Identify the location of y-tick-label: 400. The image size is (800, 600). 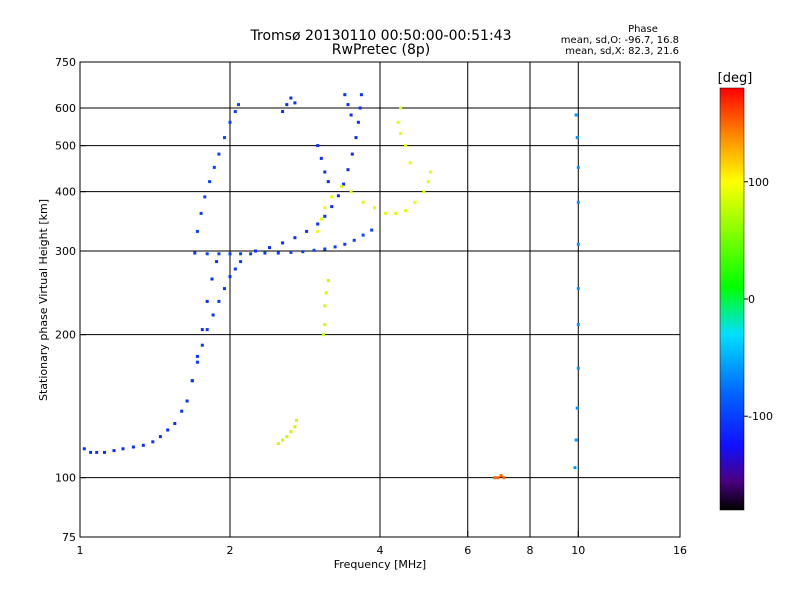
(65, 192).